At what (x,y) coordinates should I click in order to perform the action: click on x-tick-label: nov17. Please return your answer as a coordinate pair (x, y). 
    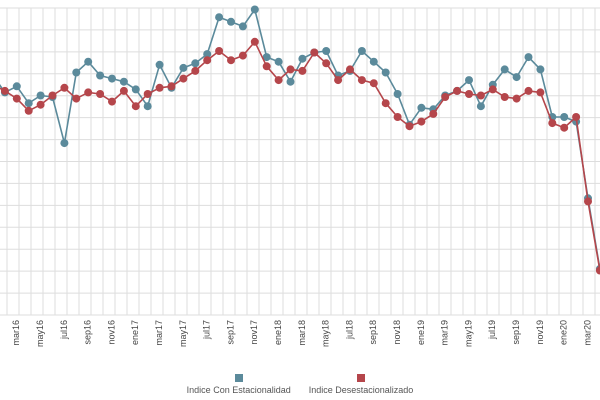
    Looking at the image, I should click on (254, 332).